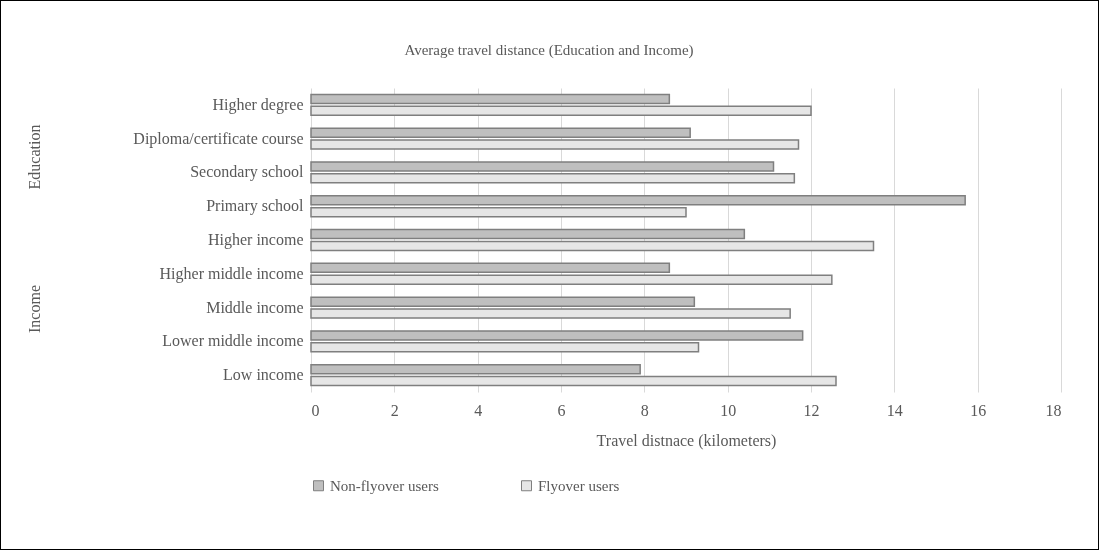 This screenshot has height=550, width=1099. Describe the element at coordinates (233, 341) in the screenshot. I see `y-tick-label: Lower middle income` at that location.